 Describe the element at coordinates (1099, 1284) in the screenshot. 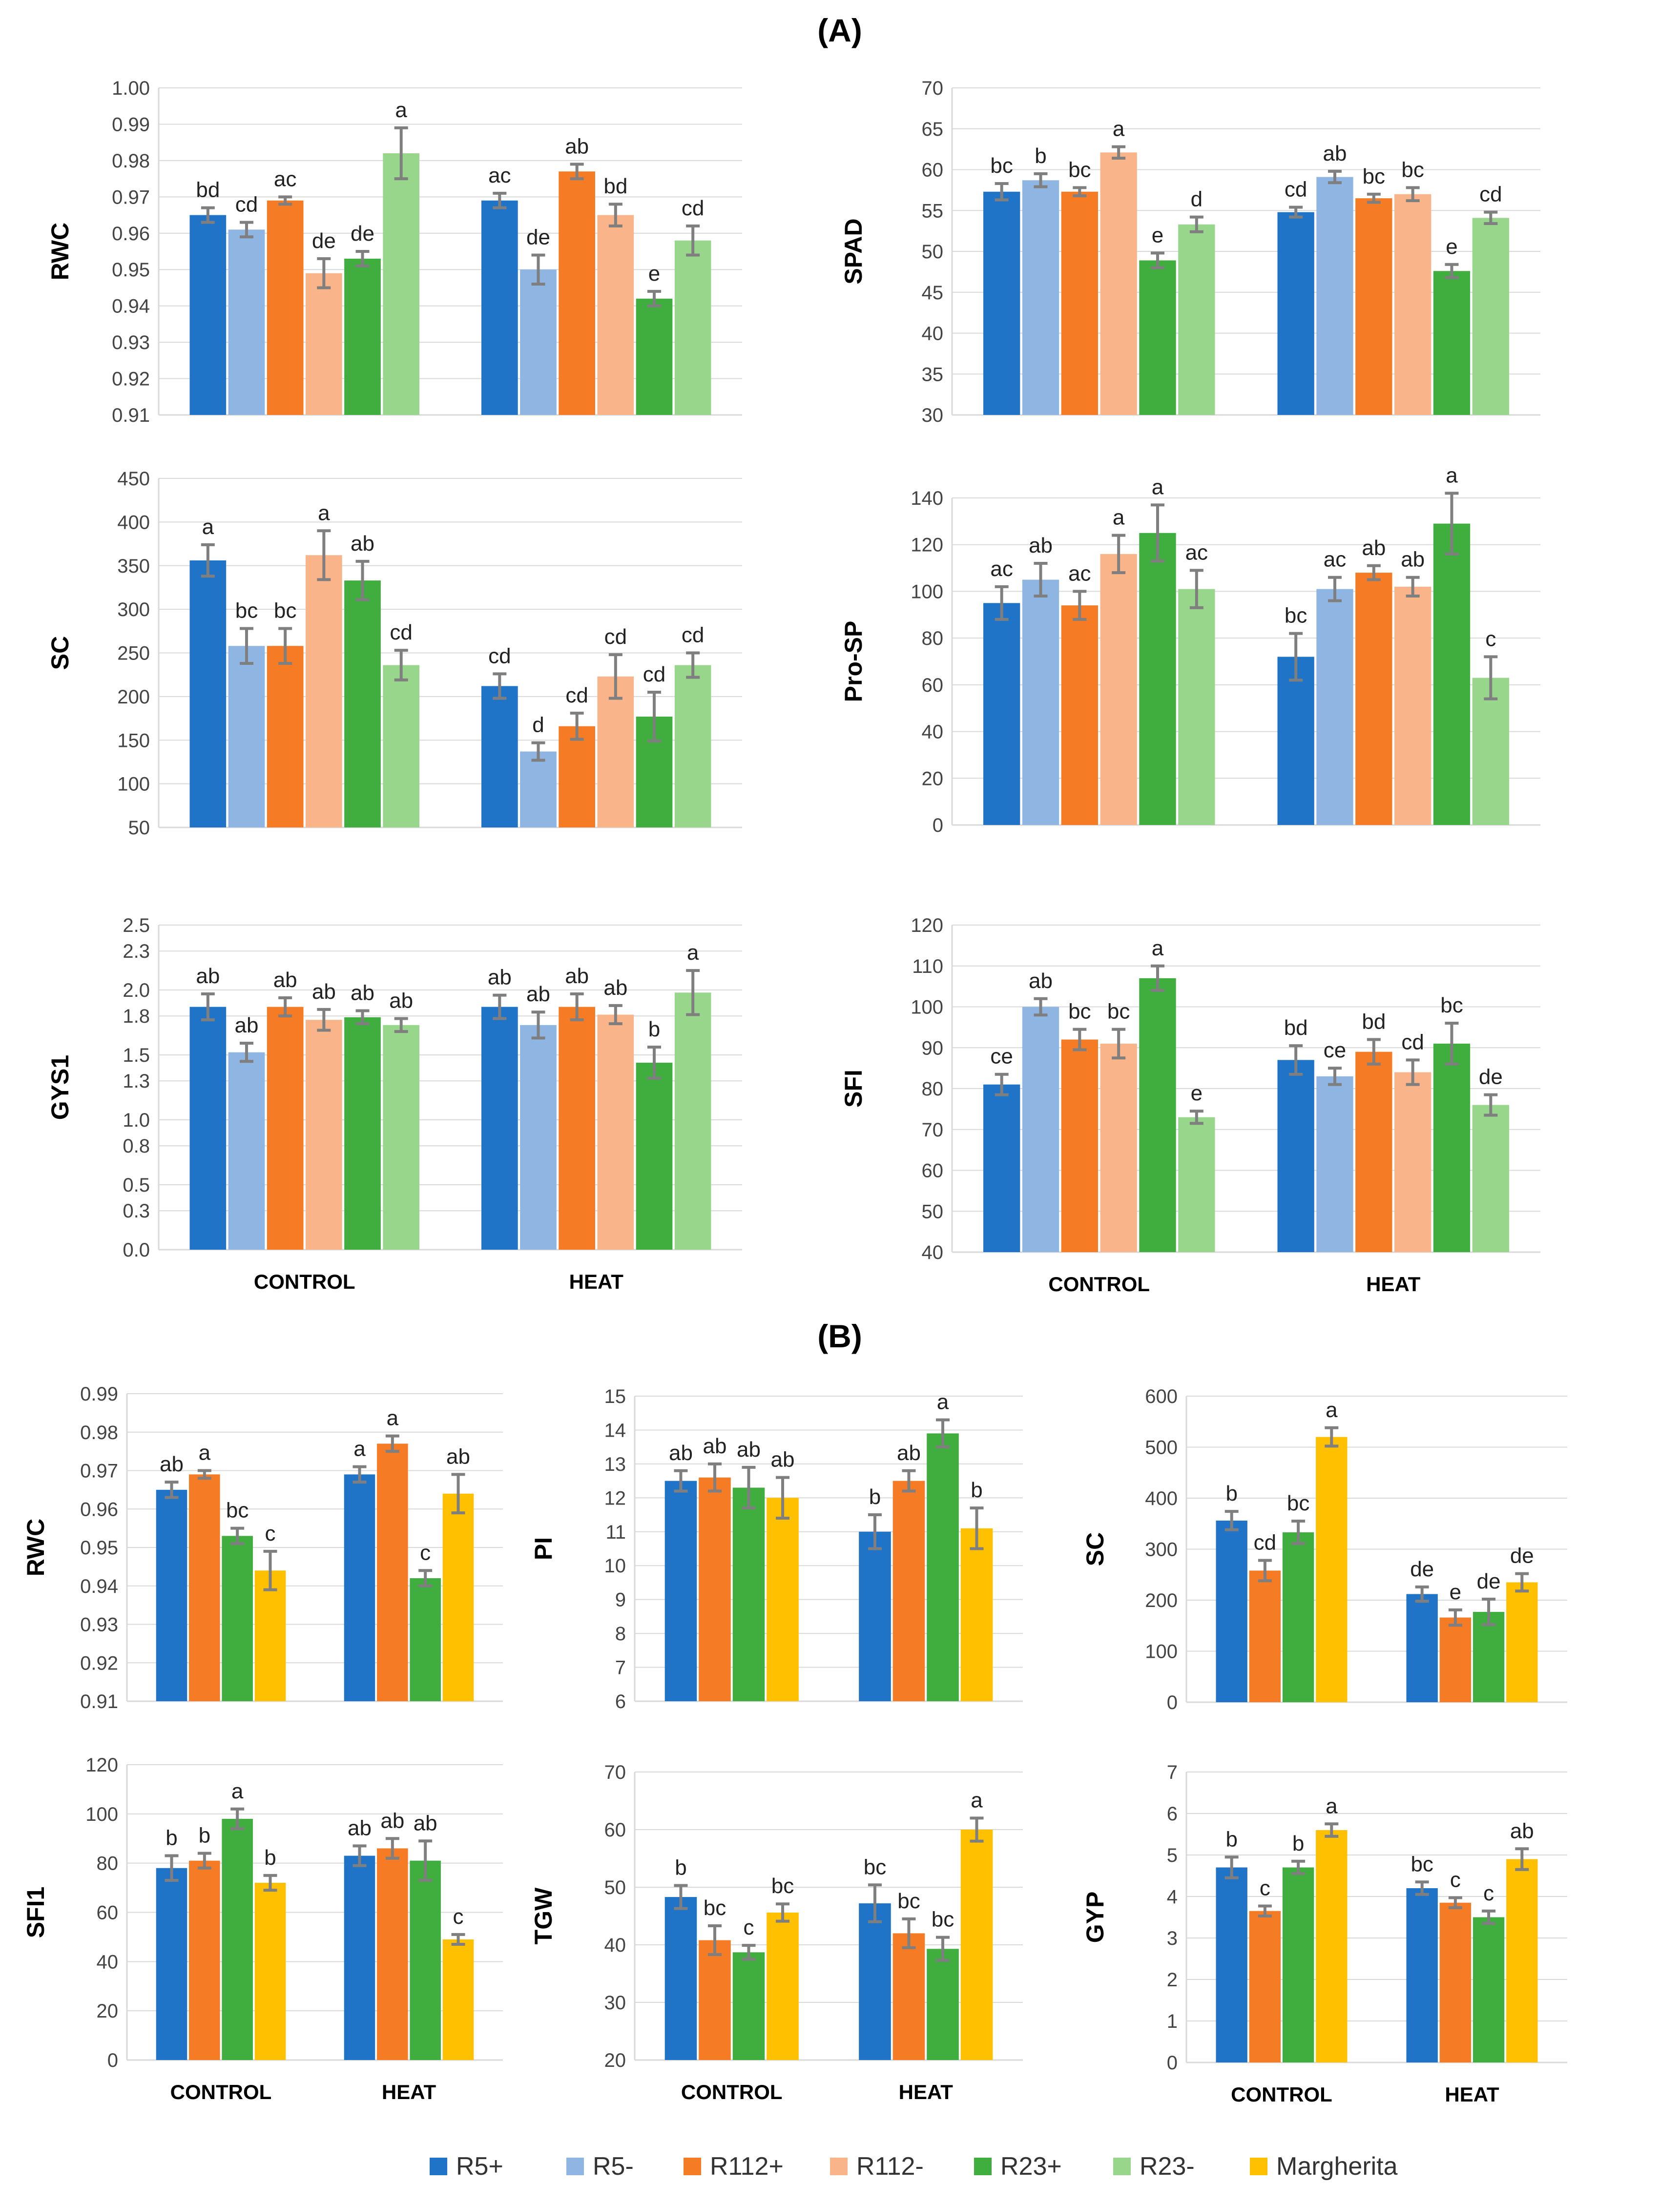

I see `x-category-label-control: CONTROL` at that location.